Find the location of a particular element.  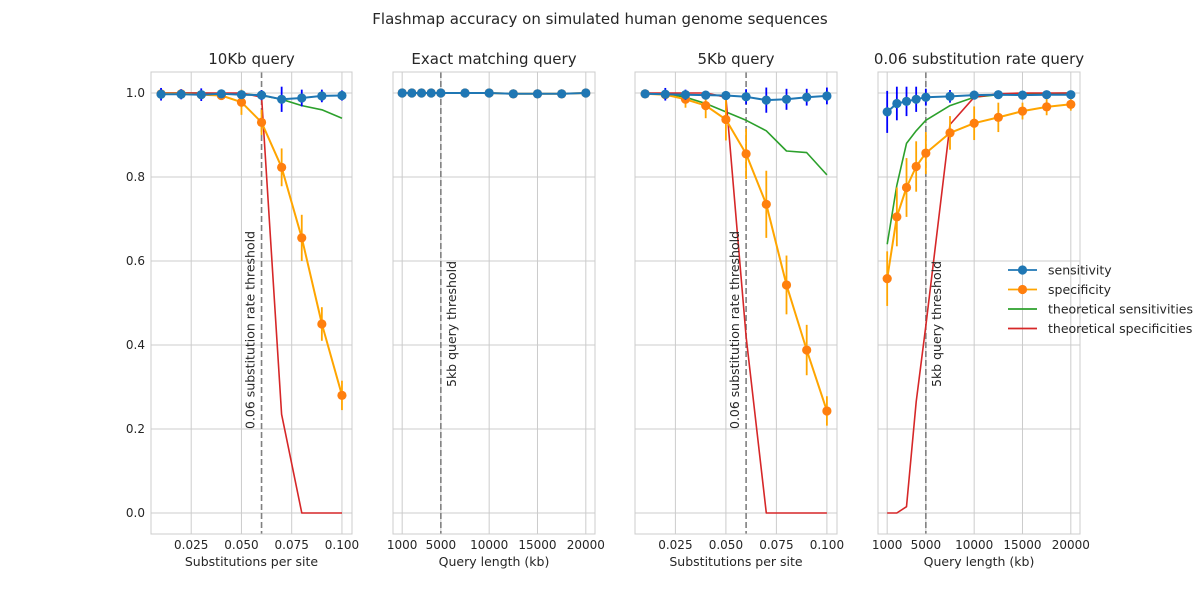

panel-title: 0.06 substitution rate query is located at coordinates (979, 59).